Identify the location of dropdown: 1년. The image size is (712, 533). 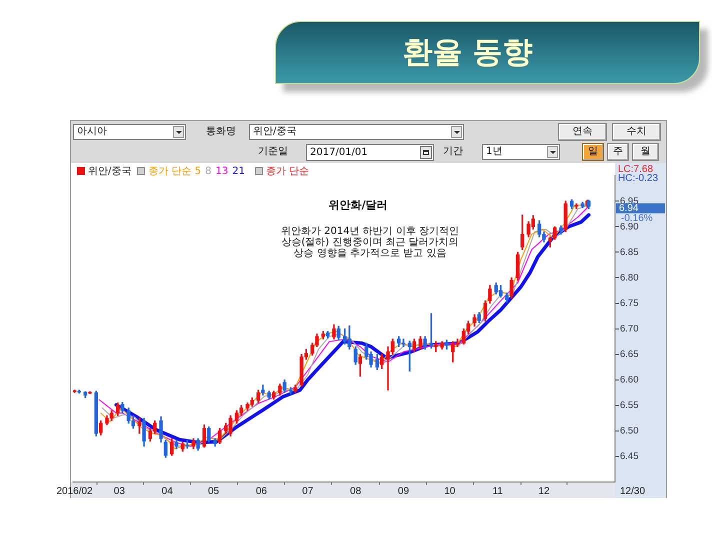
(521, 152).